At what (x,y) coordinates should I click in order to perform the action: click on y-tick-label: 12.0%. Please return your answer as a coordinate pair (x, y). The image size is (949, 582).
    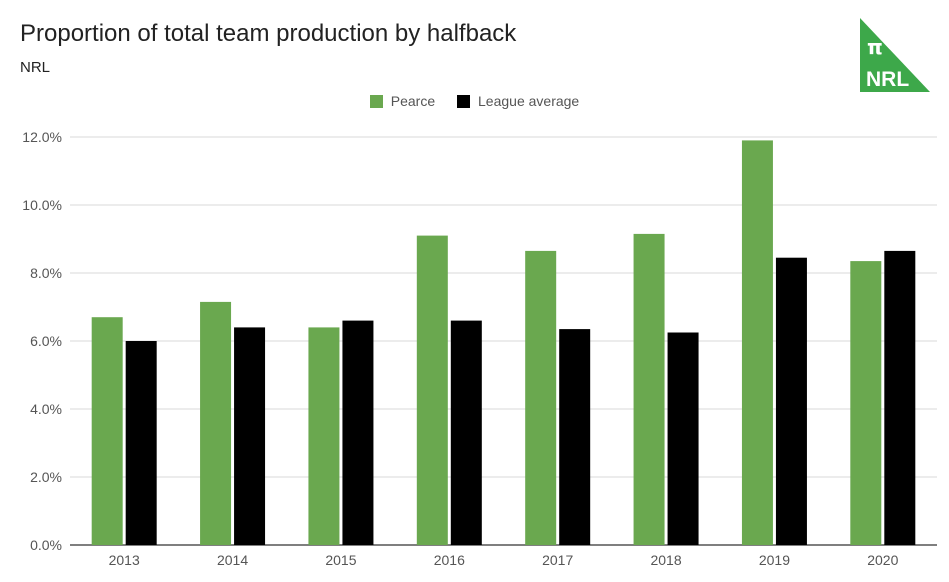
    Looking at the image, I should click on (42, 137).